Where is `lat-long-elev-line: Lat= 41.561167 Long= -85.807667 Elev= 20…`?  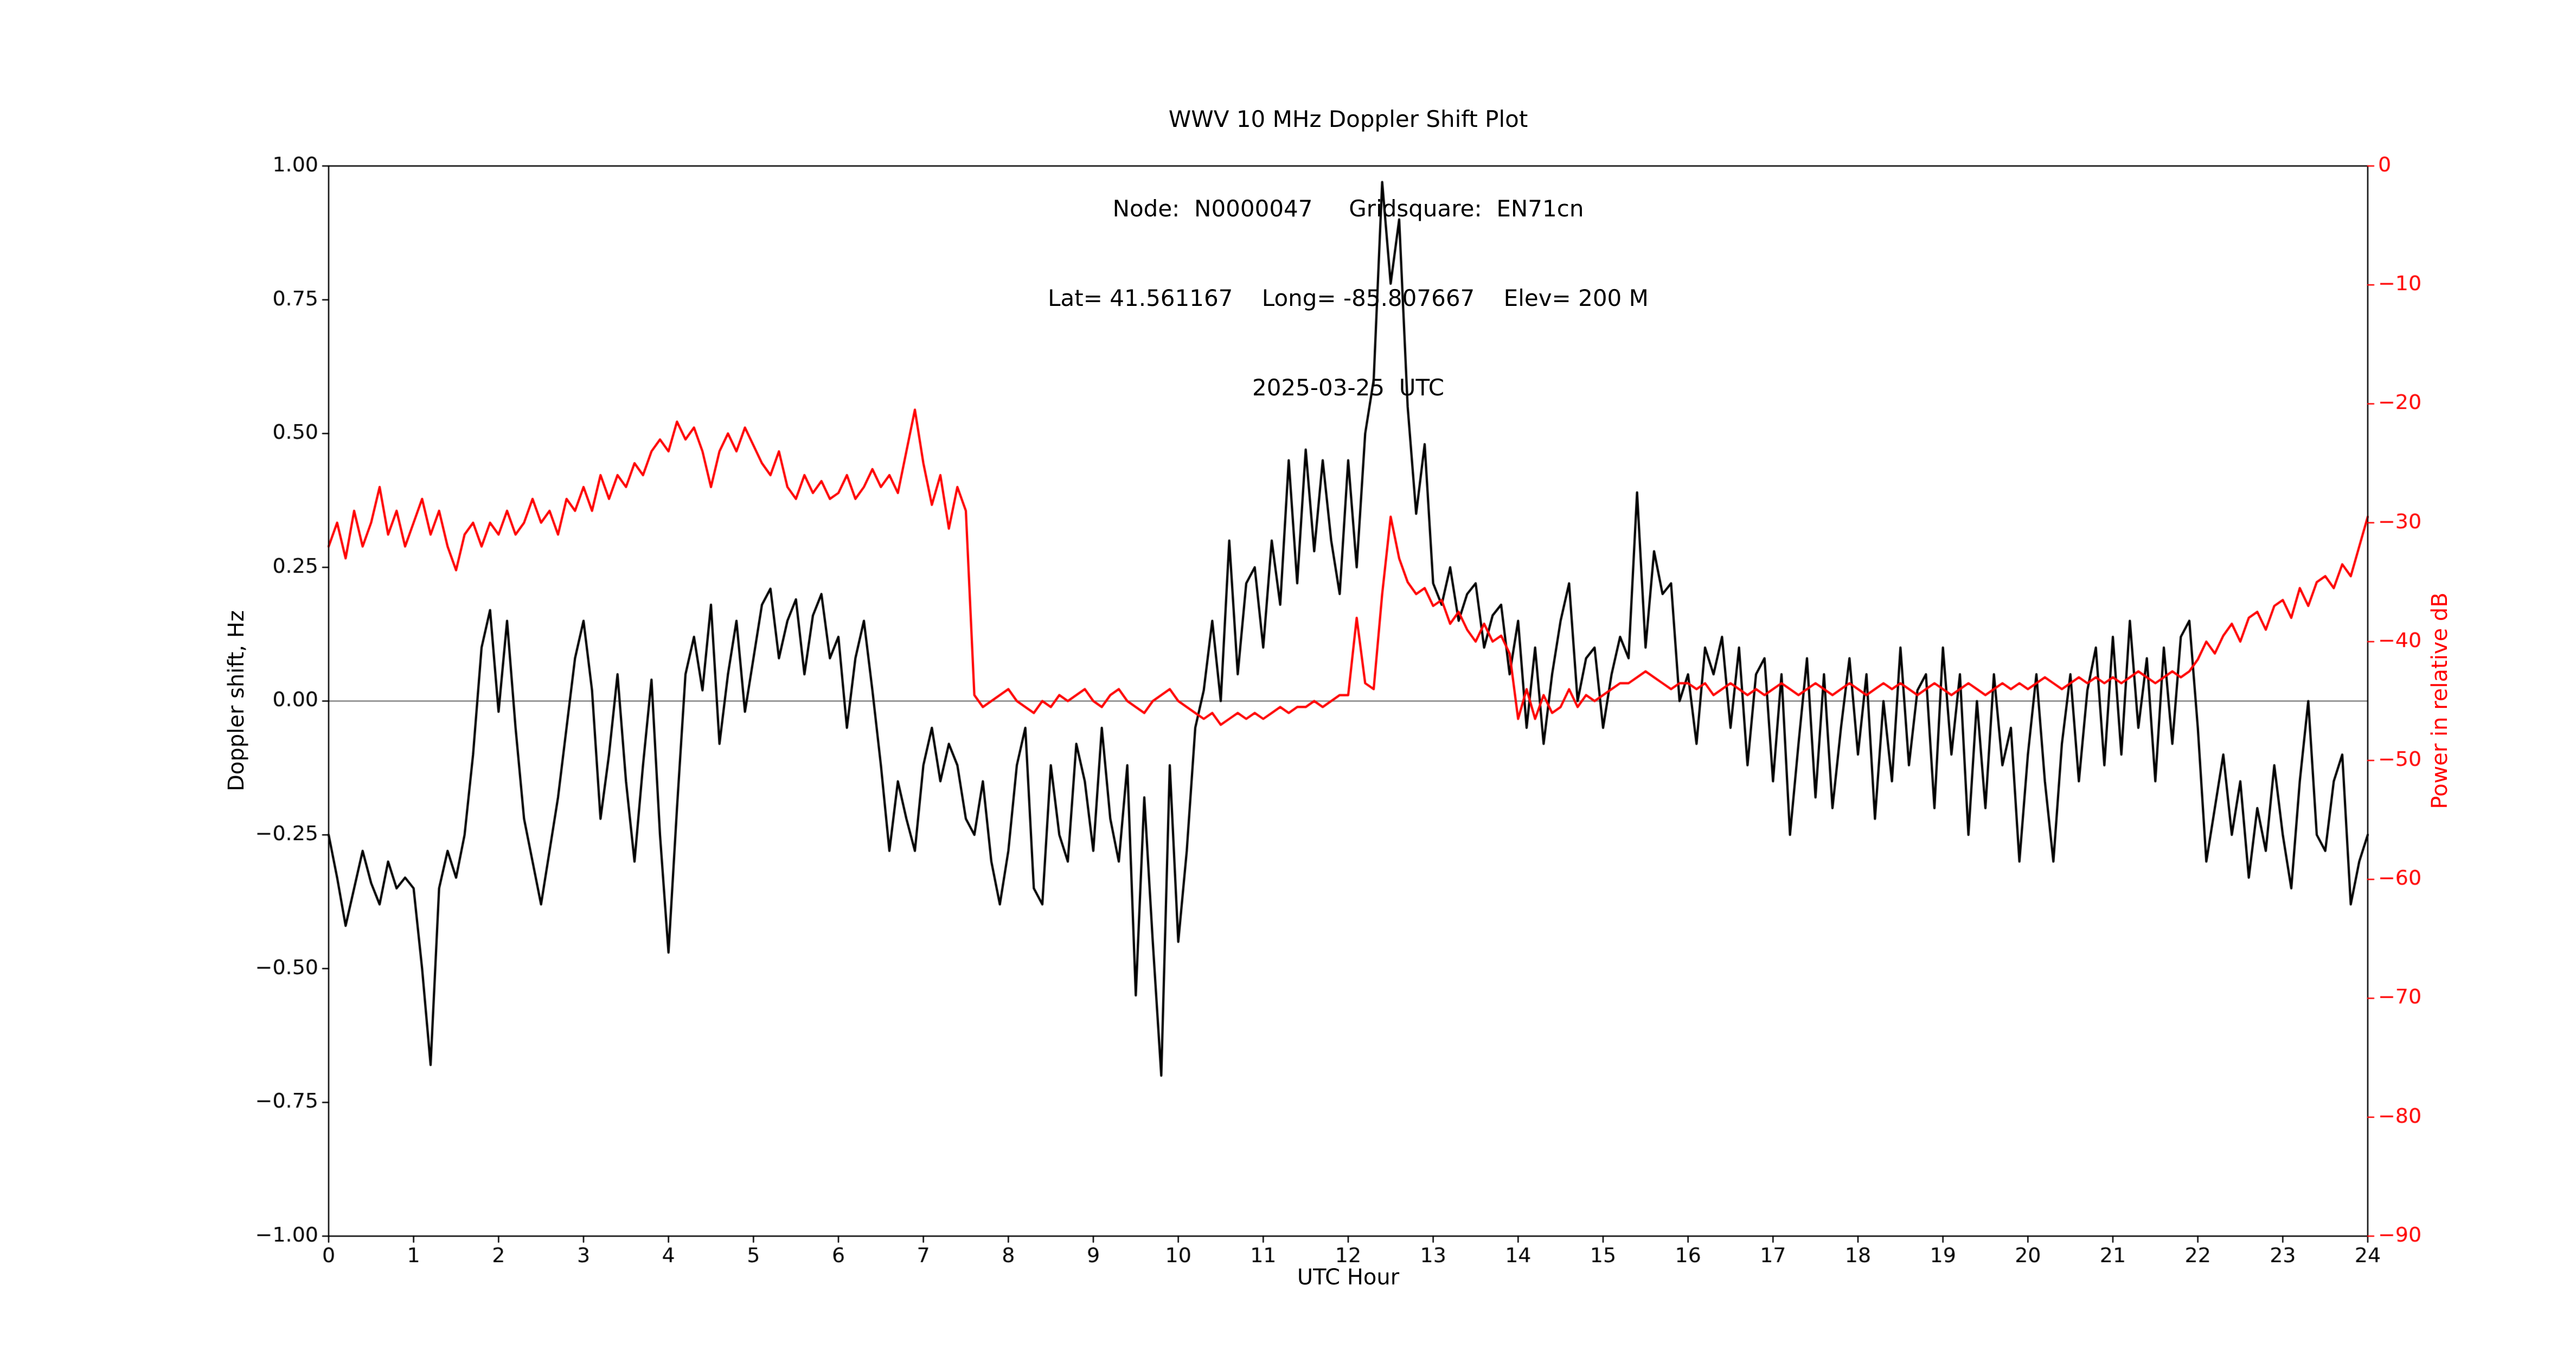 lat-long-elev-line: Lat= 41.561167 Long= -85.807667 Elev= 20… is located at coordinates (1348, 298).